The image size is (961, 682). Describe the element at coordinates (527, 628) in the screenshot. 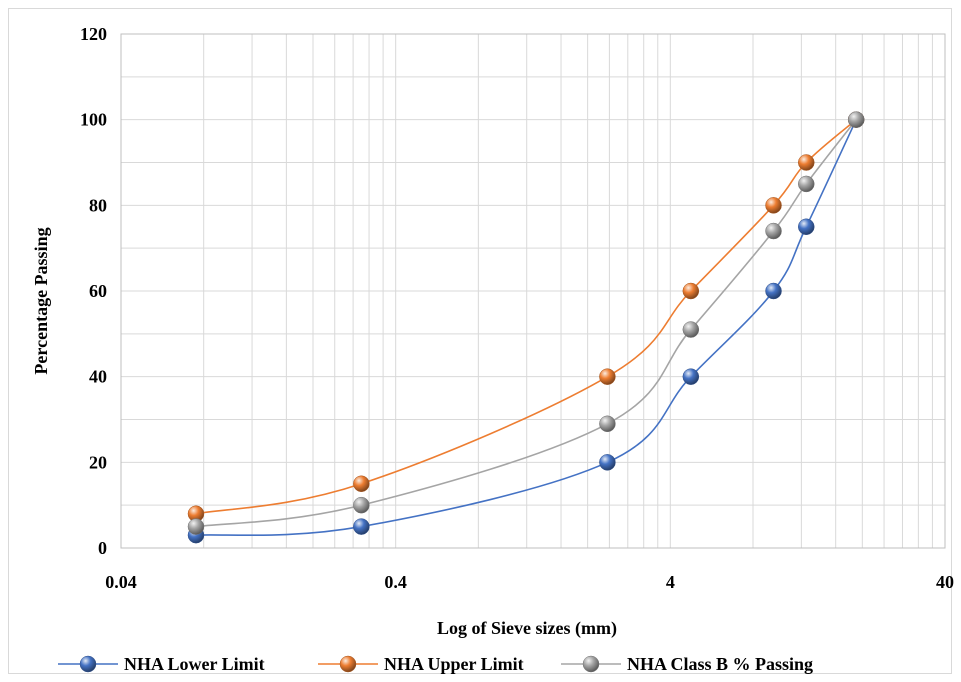

I see `x-axis-label: Log of Sieve sizes (mm)` at that location.